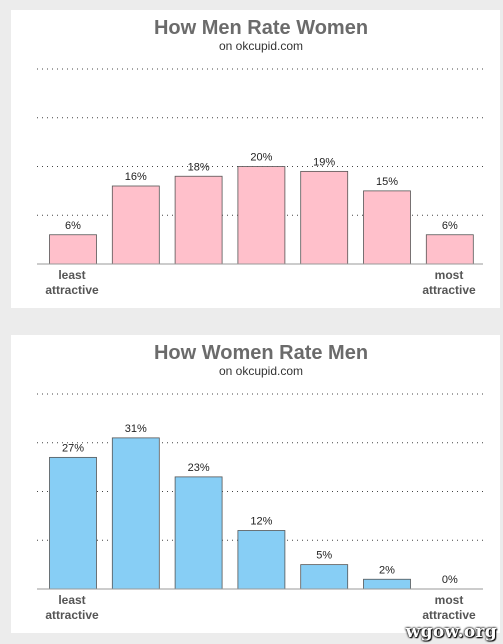 The width and height of the screenshot is (503, 644). What do you see at coordinates (324, 162) in the screenshot?
I see `data-label-5: 19%` at bounding box center [324, 162].